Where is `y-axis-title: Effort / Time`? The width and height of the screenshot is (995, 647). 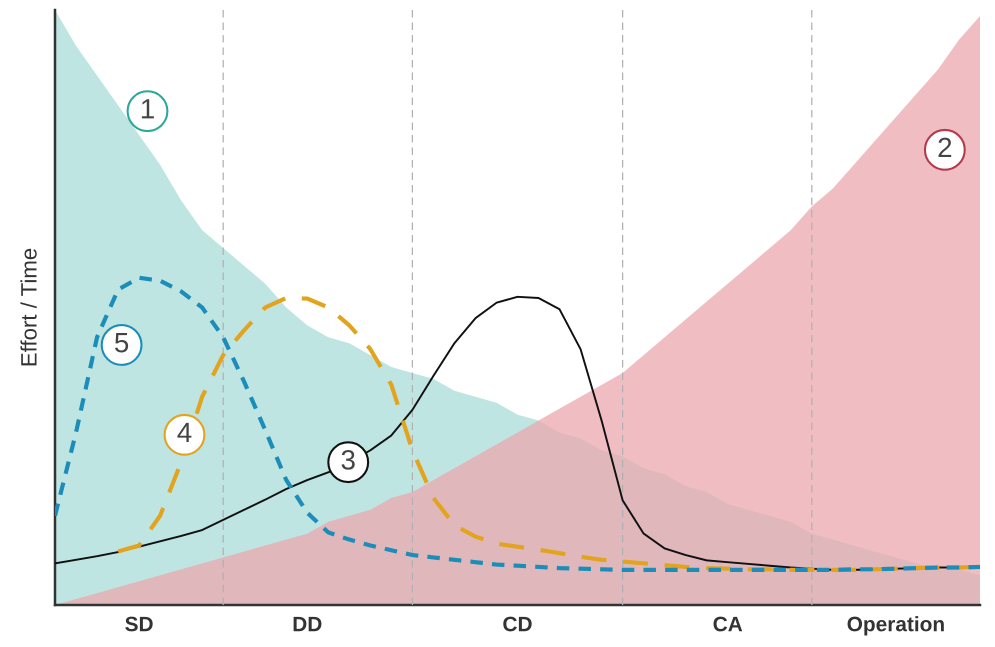 y-axis-title: Effort / Time is located at coordinates (28, 307).